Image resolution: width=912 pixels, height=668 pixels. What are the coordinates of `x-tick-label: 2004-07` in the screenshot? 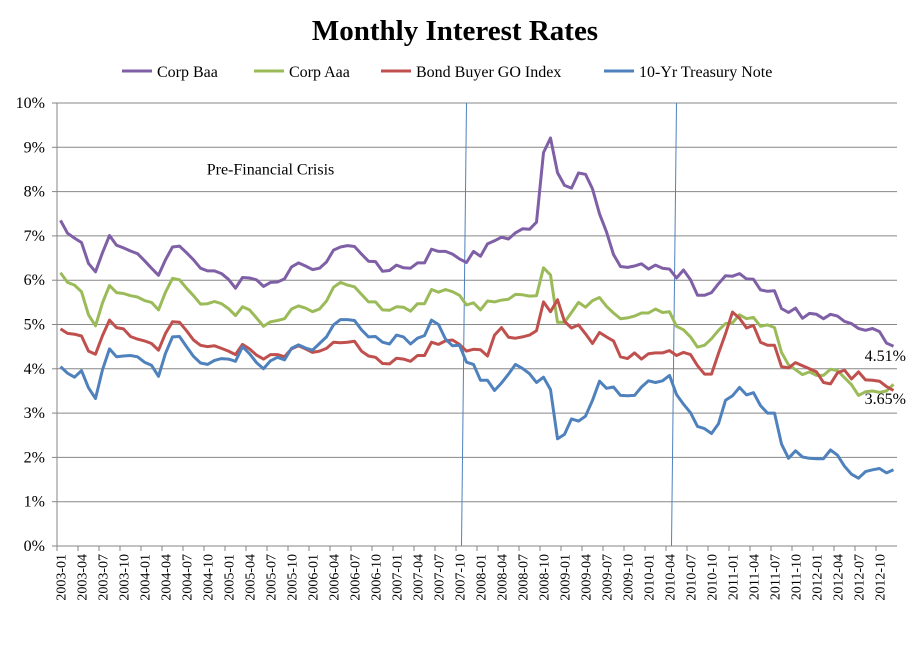 It's located at (188, 577).